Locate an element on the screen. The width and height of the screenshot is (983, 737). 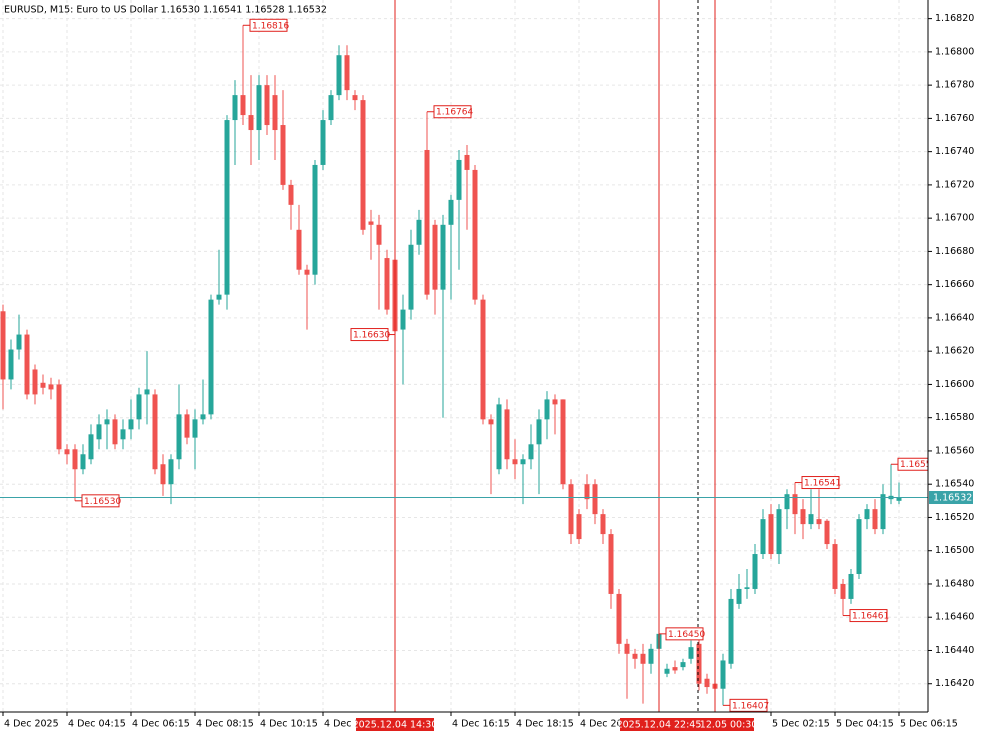
y-tick-label: 1.16680 is located at coordinates (954, 251).